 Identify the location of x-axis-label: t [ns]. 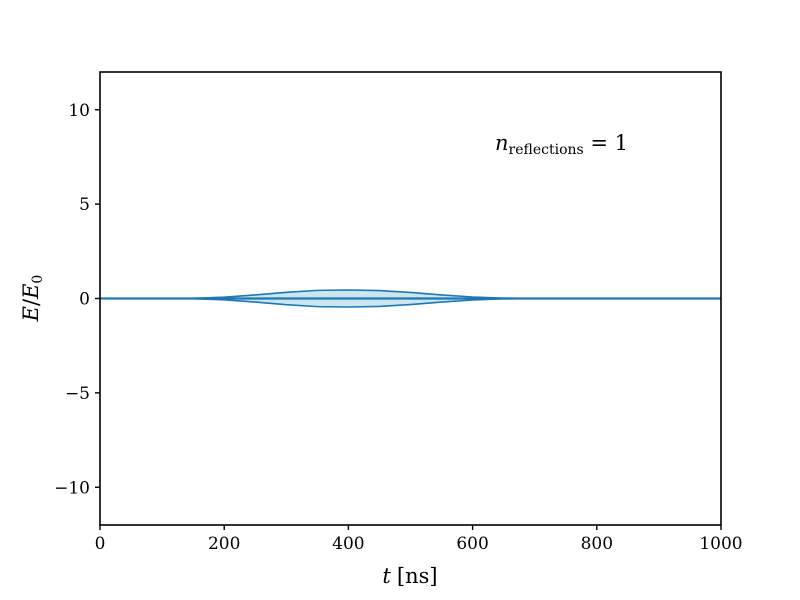
(409, 576).